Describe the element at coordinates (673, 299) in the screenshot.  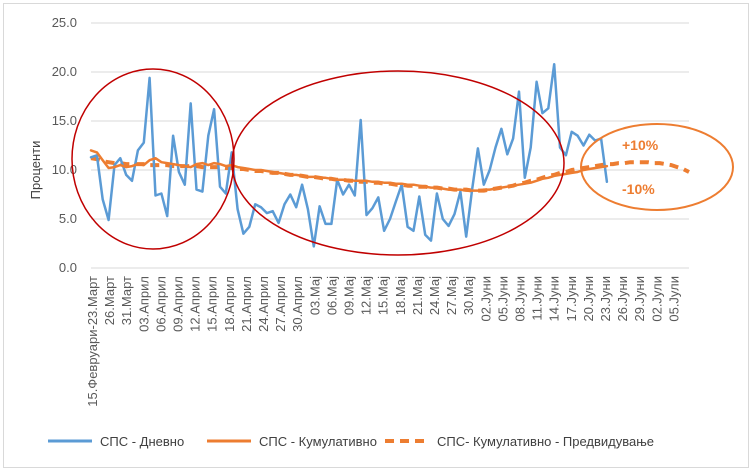
I see `x-tick-label: 05.Јули` at that location.